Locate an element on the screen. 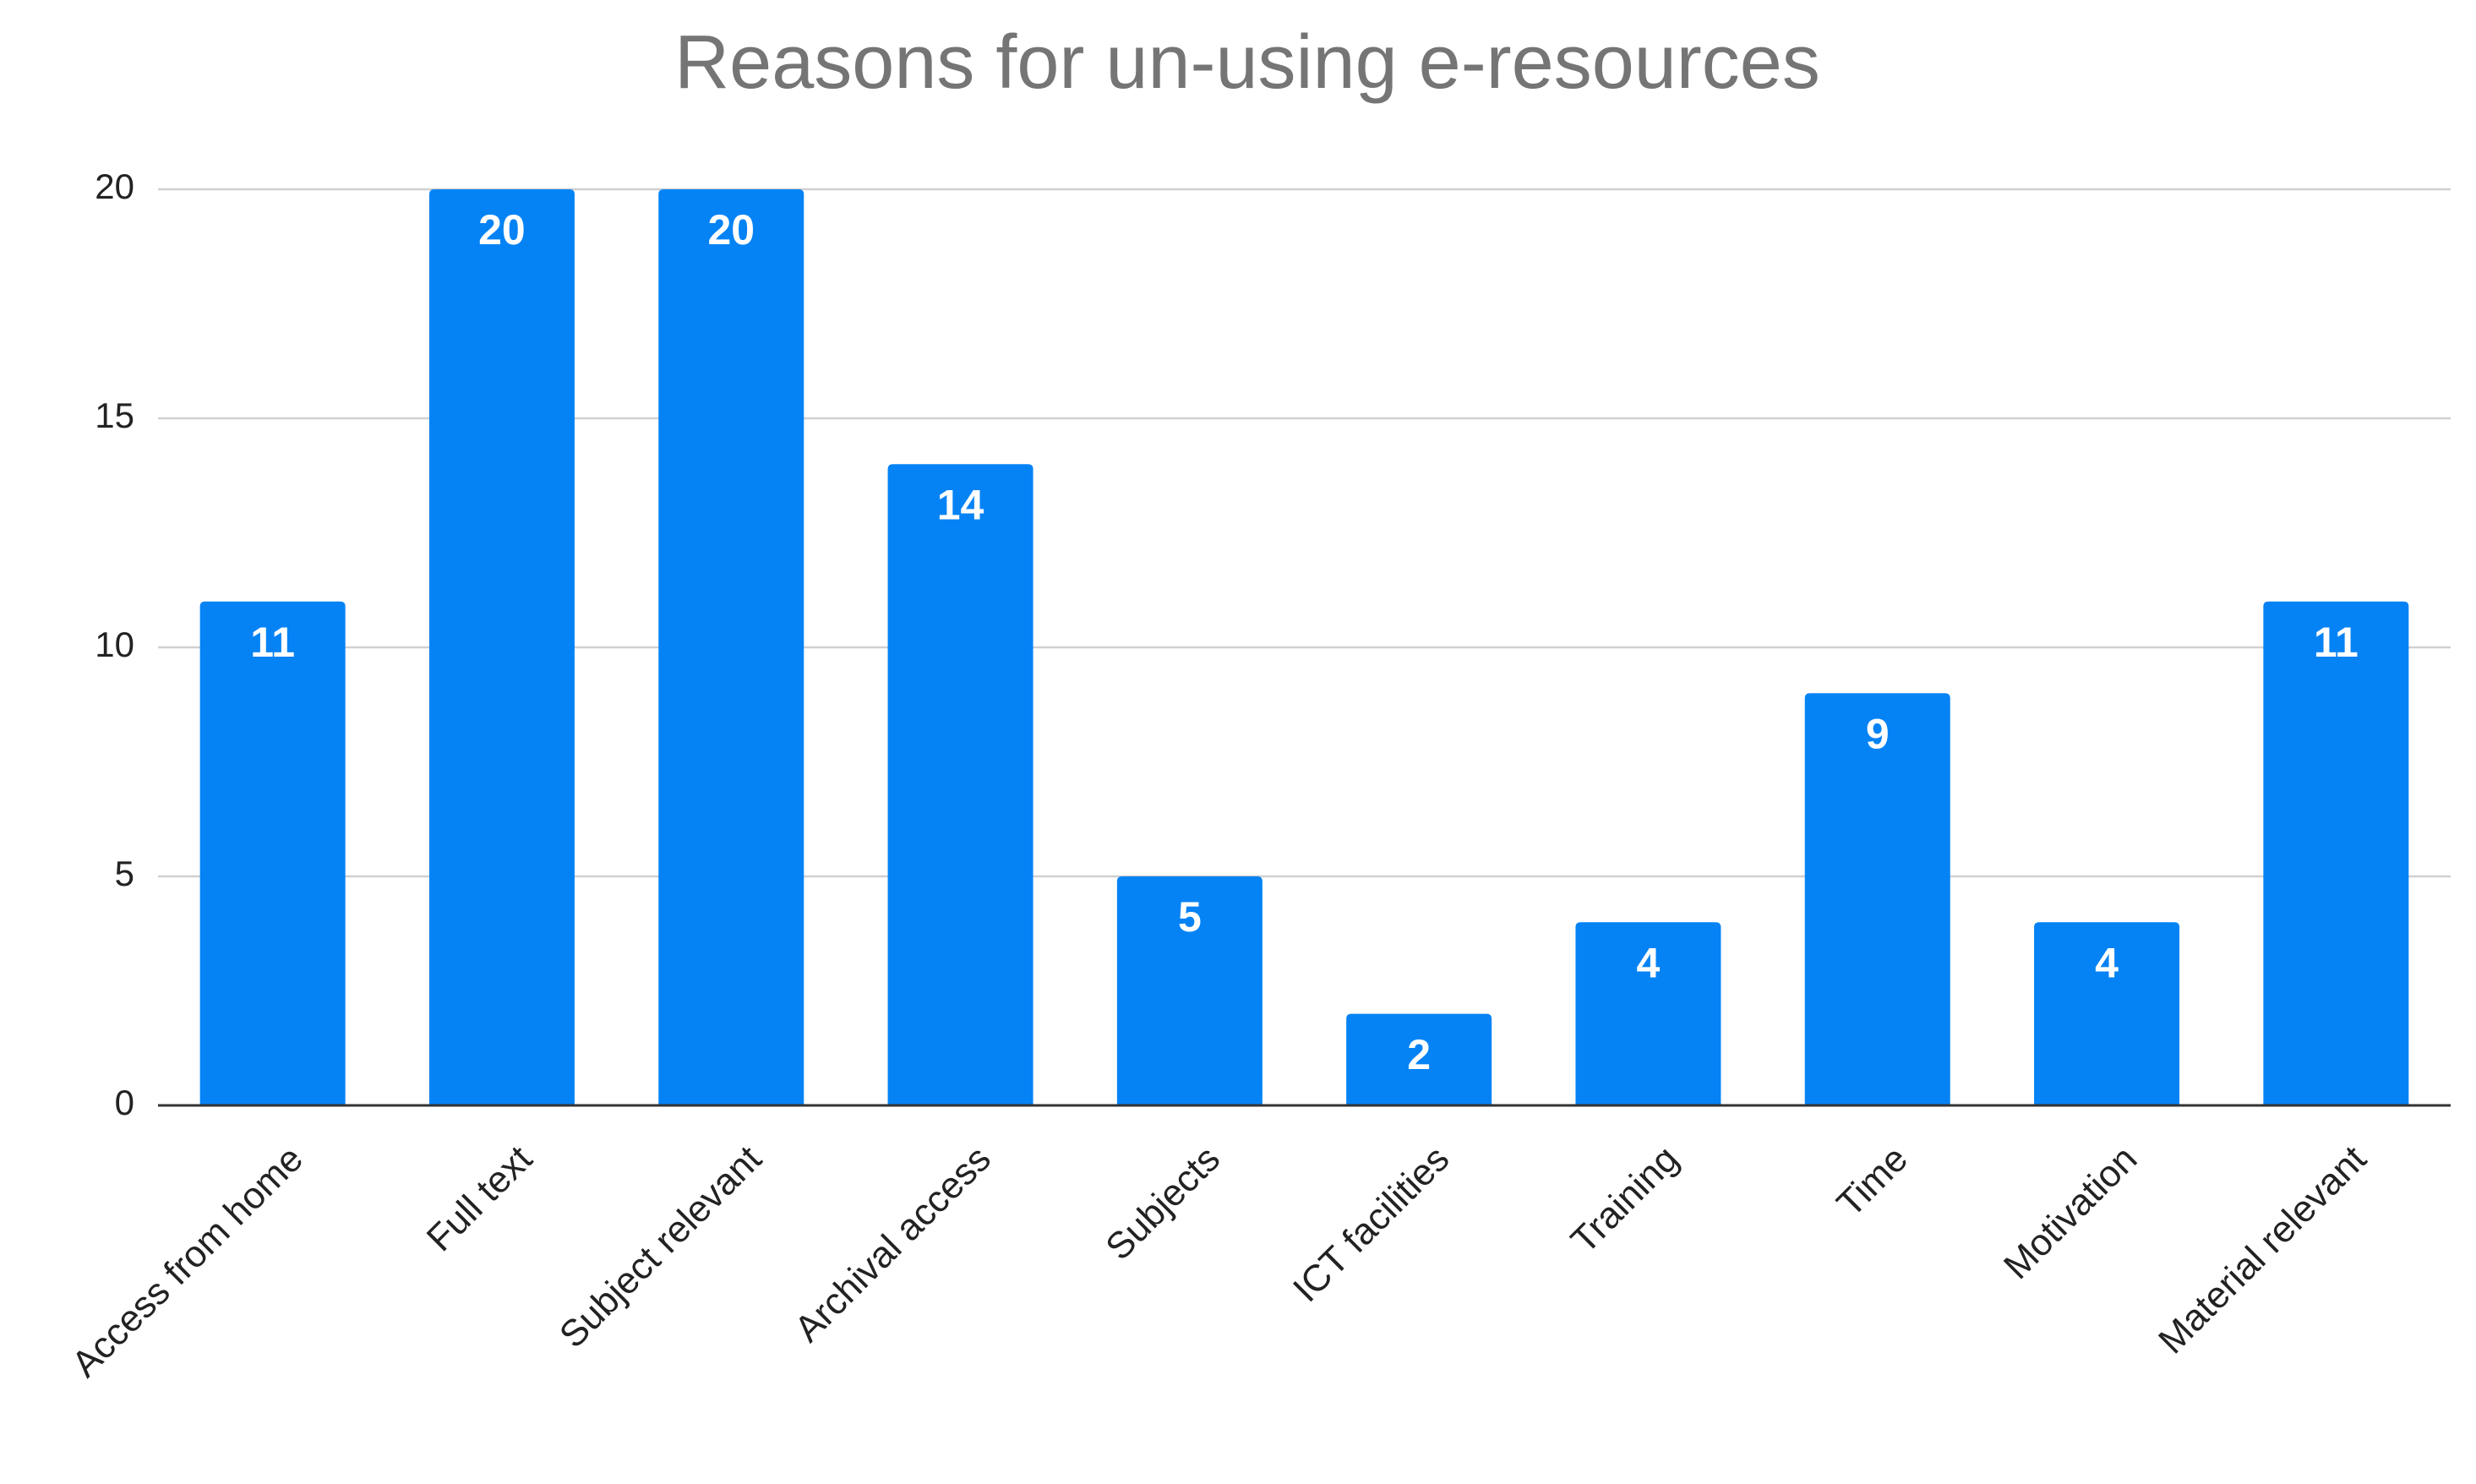 The image size is (2476, 1484). data-label: 2 is located at coordinates (1419, 1055).